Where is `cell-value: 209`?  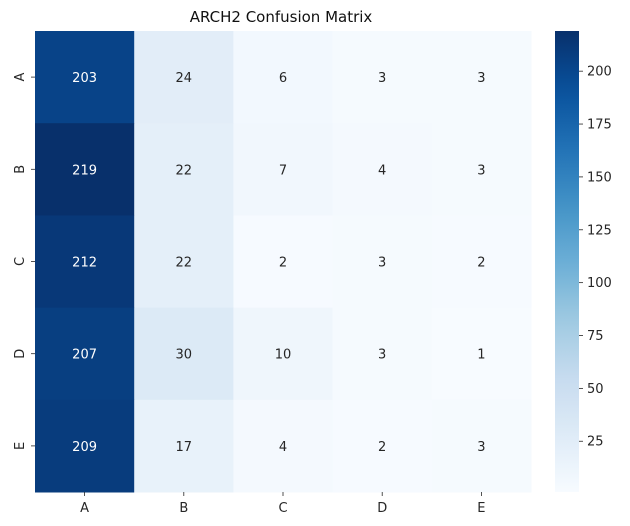 cell-value: 209 is located at coordinates (84, 447).